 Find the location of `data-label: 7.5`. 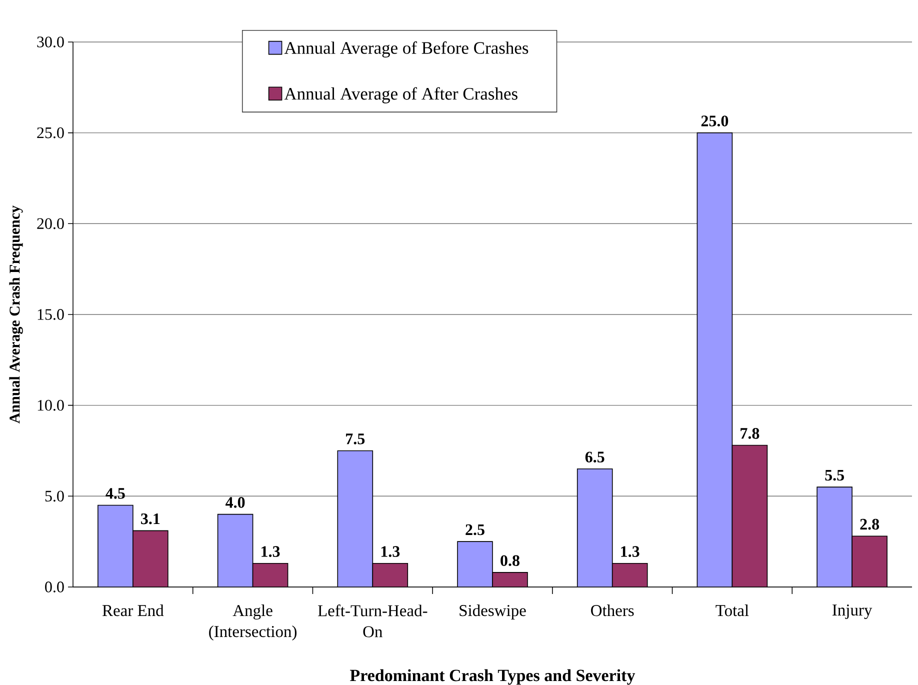

data-label: 7.5 is located at coordinates (355, 439).